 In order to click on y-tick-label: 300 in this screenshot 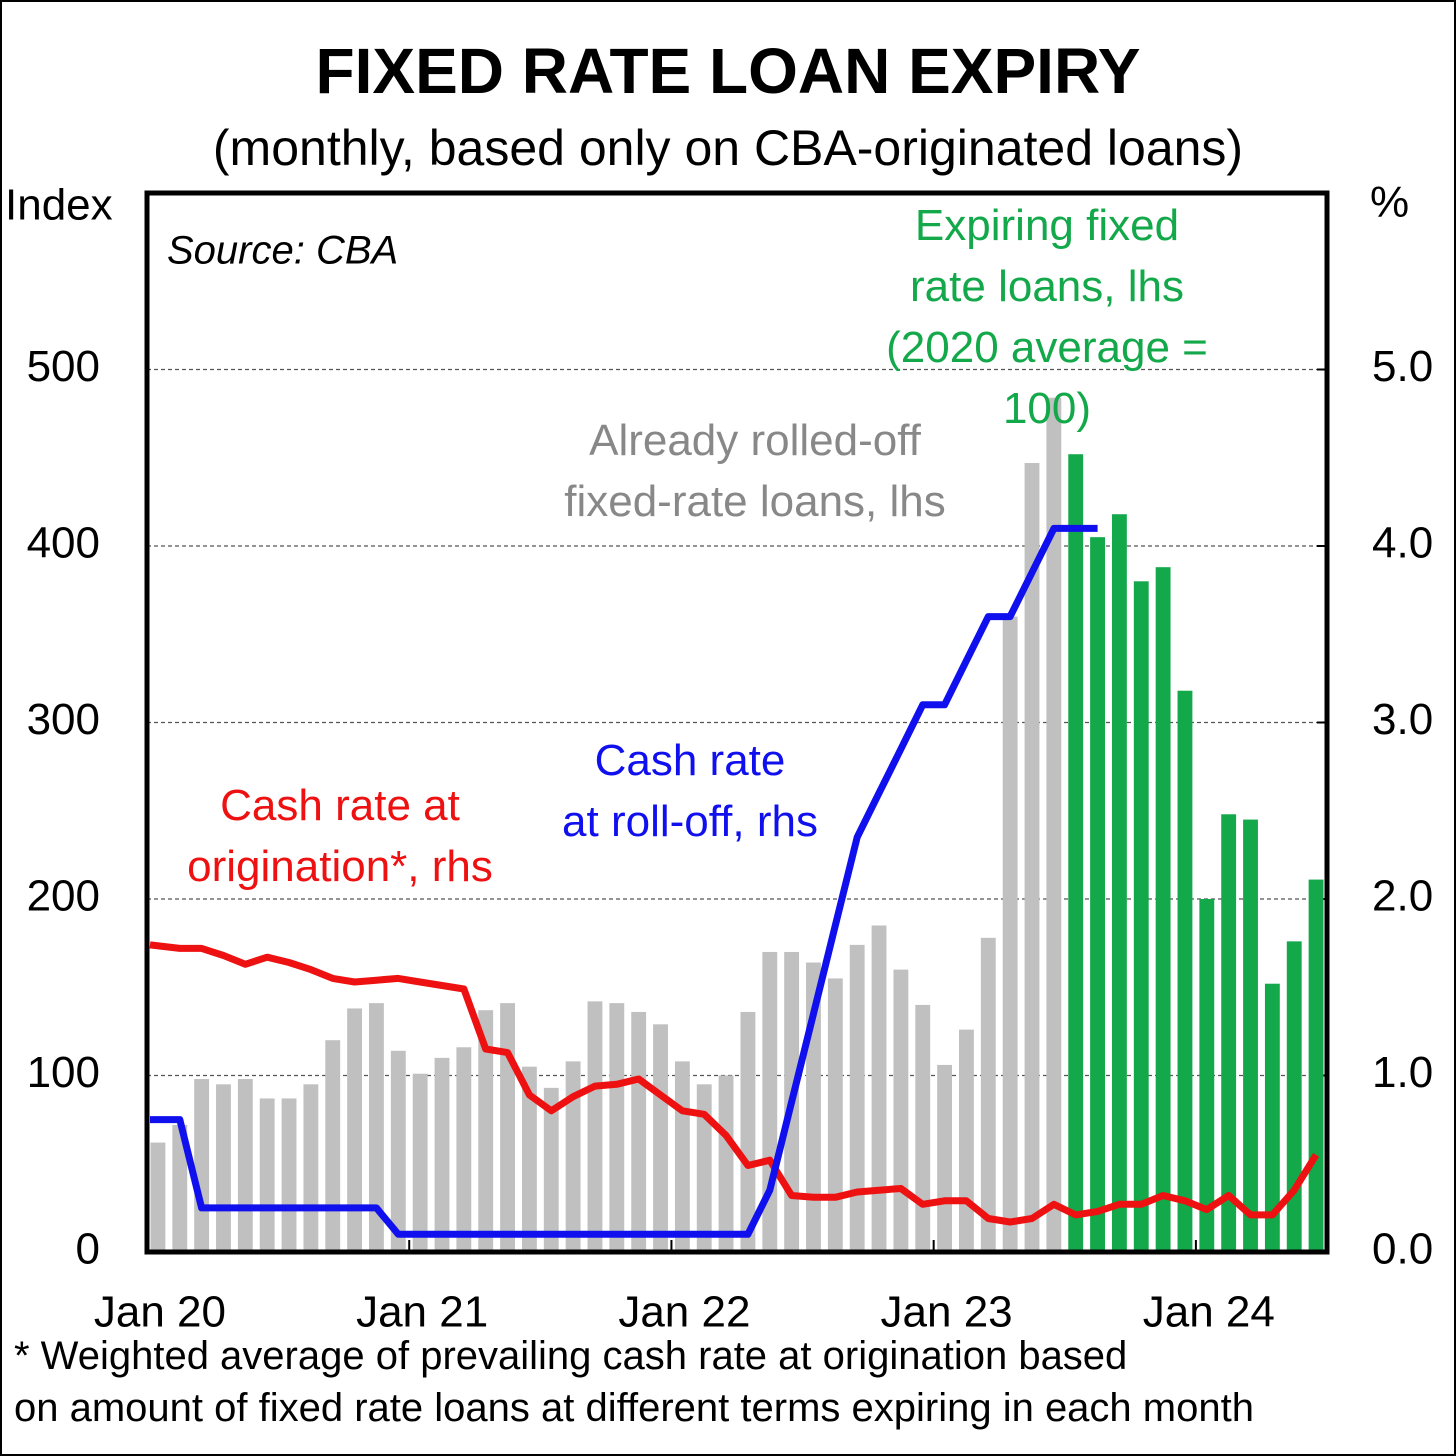, I will do `click(63, 719)`.